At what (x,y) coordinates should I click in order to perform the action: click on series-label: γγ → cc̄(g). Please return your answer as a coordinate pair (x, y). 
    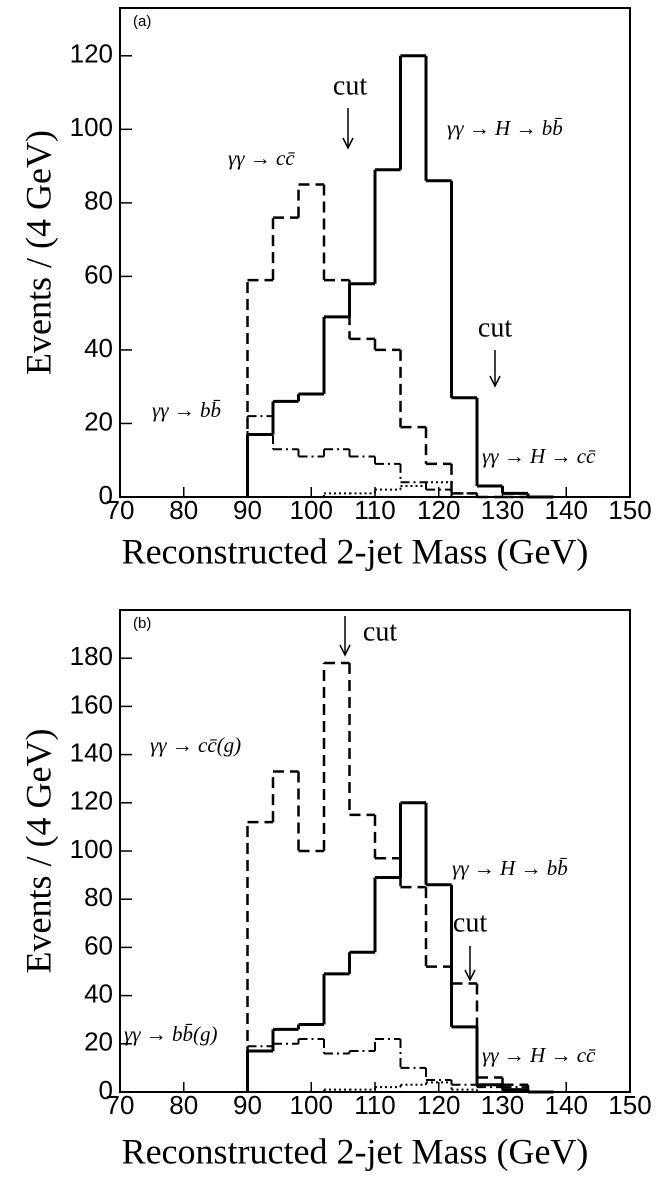
    Looking at the image, I should click on (195, 745).